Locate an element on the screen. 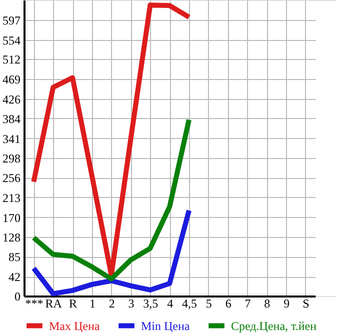 This screenshot has height=335, width=345. y-tick-label: 469 is located at coordinates (11, 79).